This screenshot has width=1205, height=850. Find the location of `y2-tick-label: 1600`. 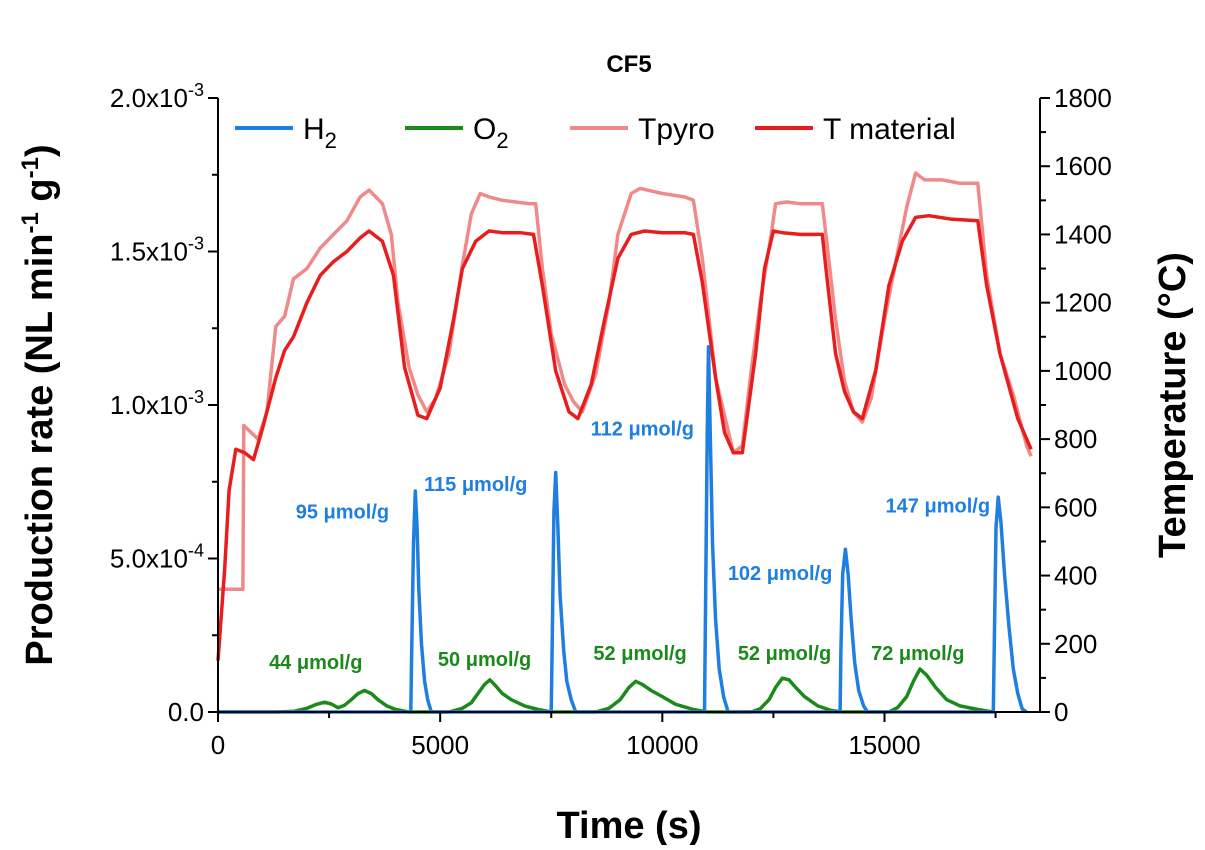

y2-tick-label: 1600 is located at coordinates (1083, 166).